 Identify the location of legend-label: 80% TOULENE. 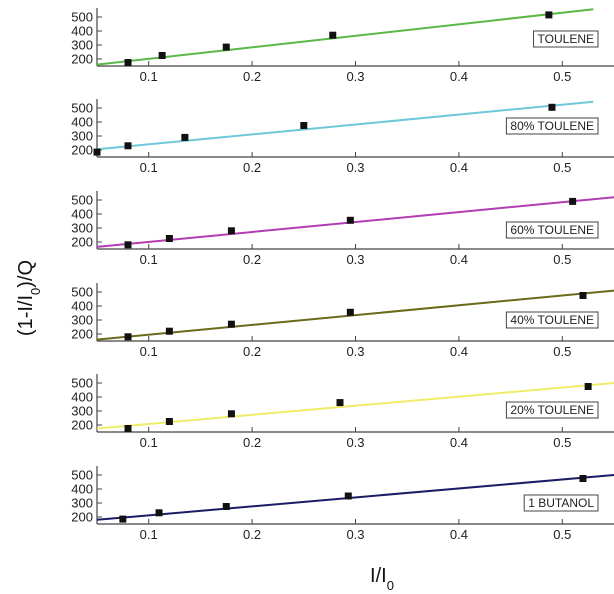
(552, 126).